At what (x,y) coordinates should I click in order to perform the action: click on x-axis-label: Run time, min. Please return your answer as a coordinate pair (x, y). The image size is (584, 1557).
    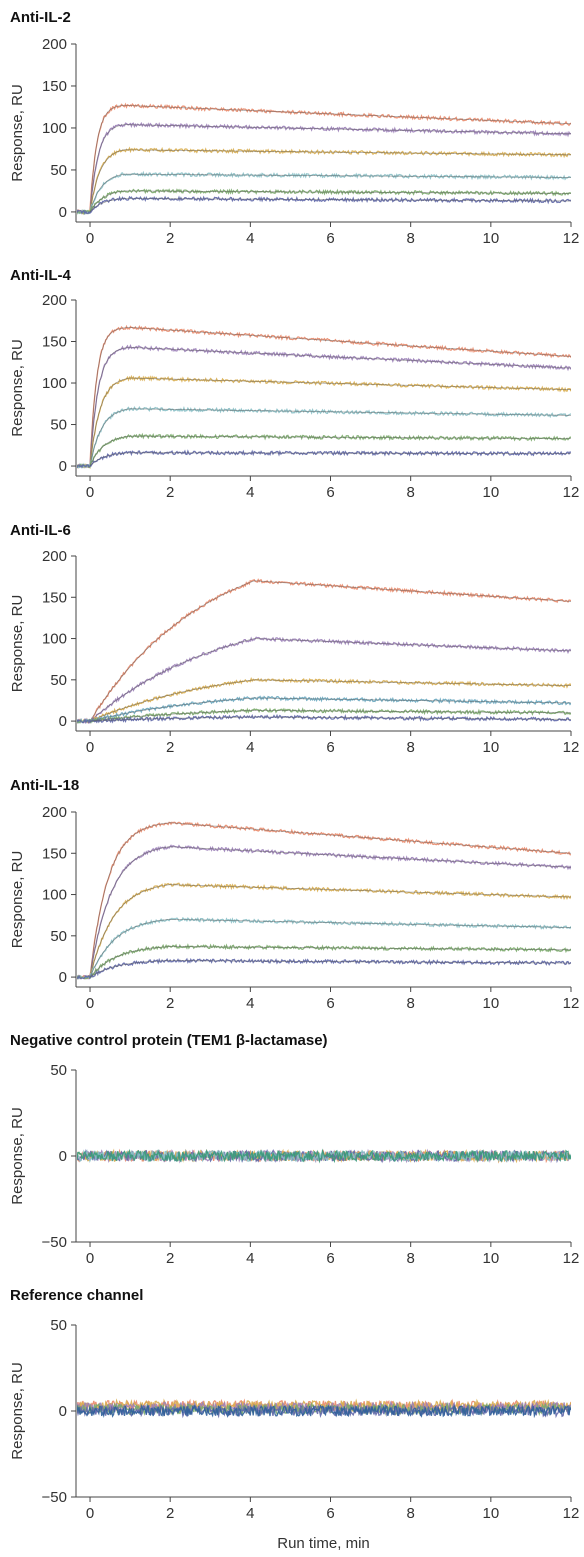
    Looking at the image, I should click on (323, 1543).